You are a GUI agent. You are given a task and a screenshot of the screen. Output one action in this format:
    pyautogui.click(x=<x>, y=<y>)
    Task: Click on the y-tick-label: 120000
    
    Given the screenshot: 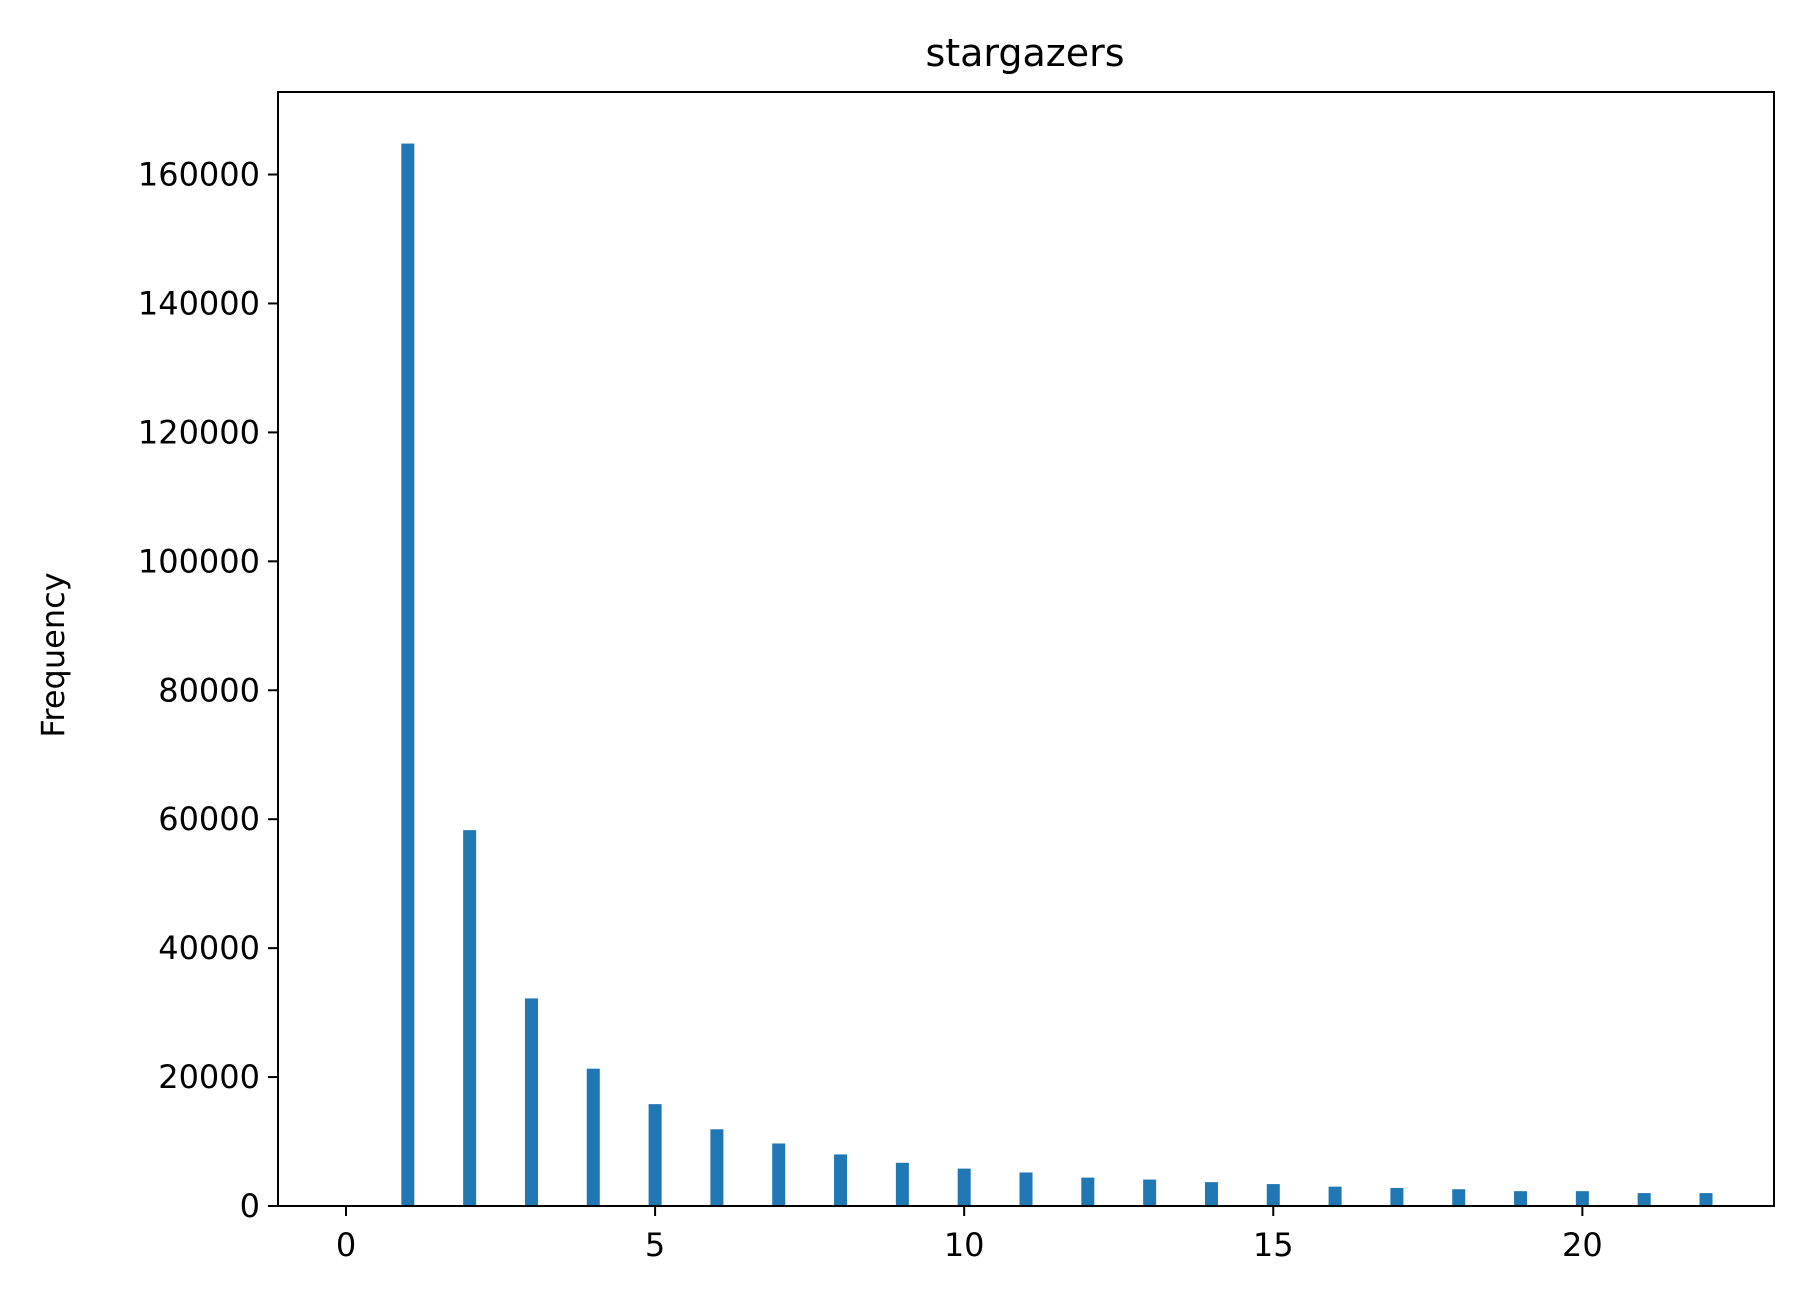 What is the action you would take?
    pyautogui.click(x=199, y=432)
    